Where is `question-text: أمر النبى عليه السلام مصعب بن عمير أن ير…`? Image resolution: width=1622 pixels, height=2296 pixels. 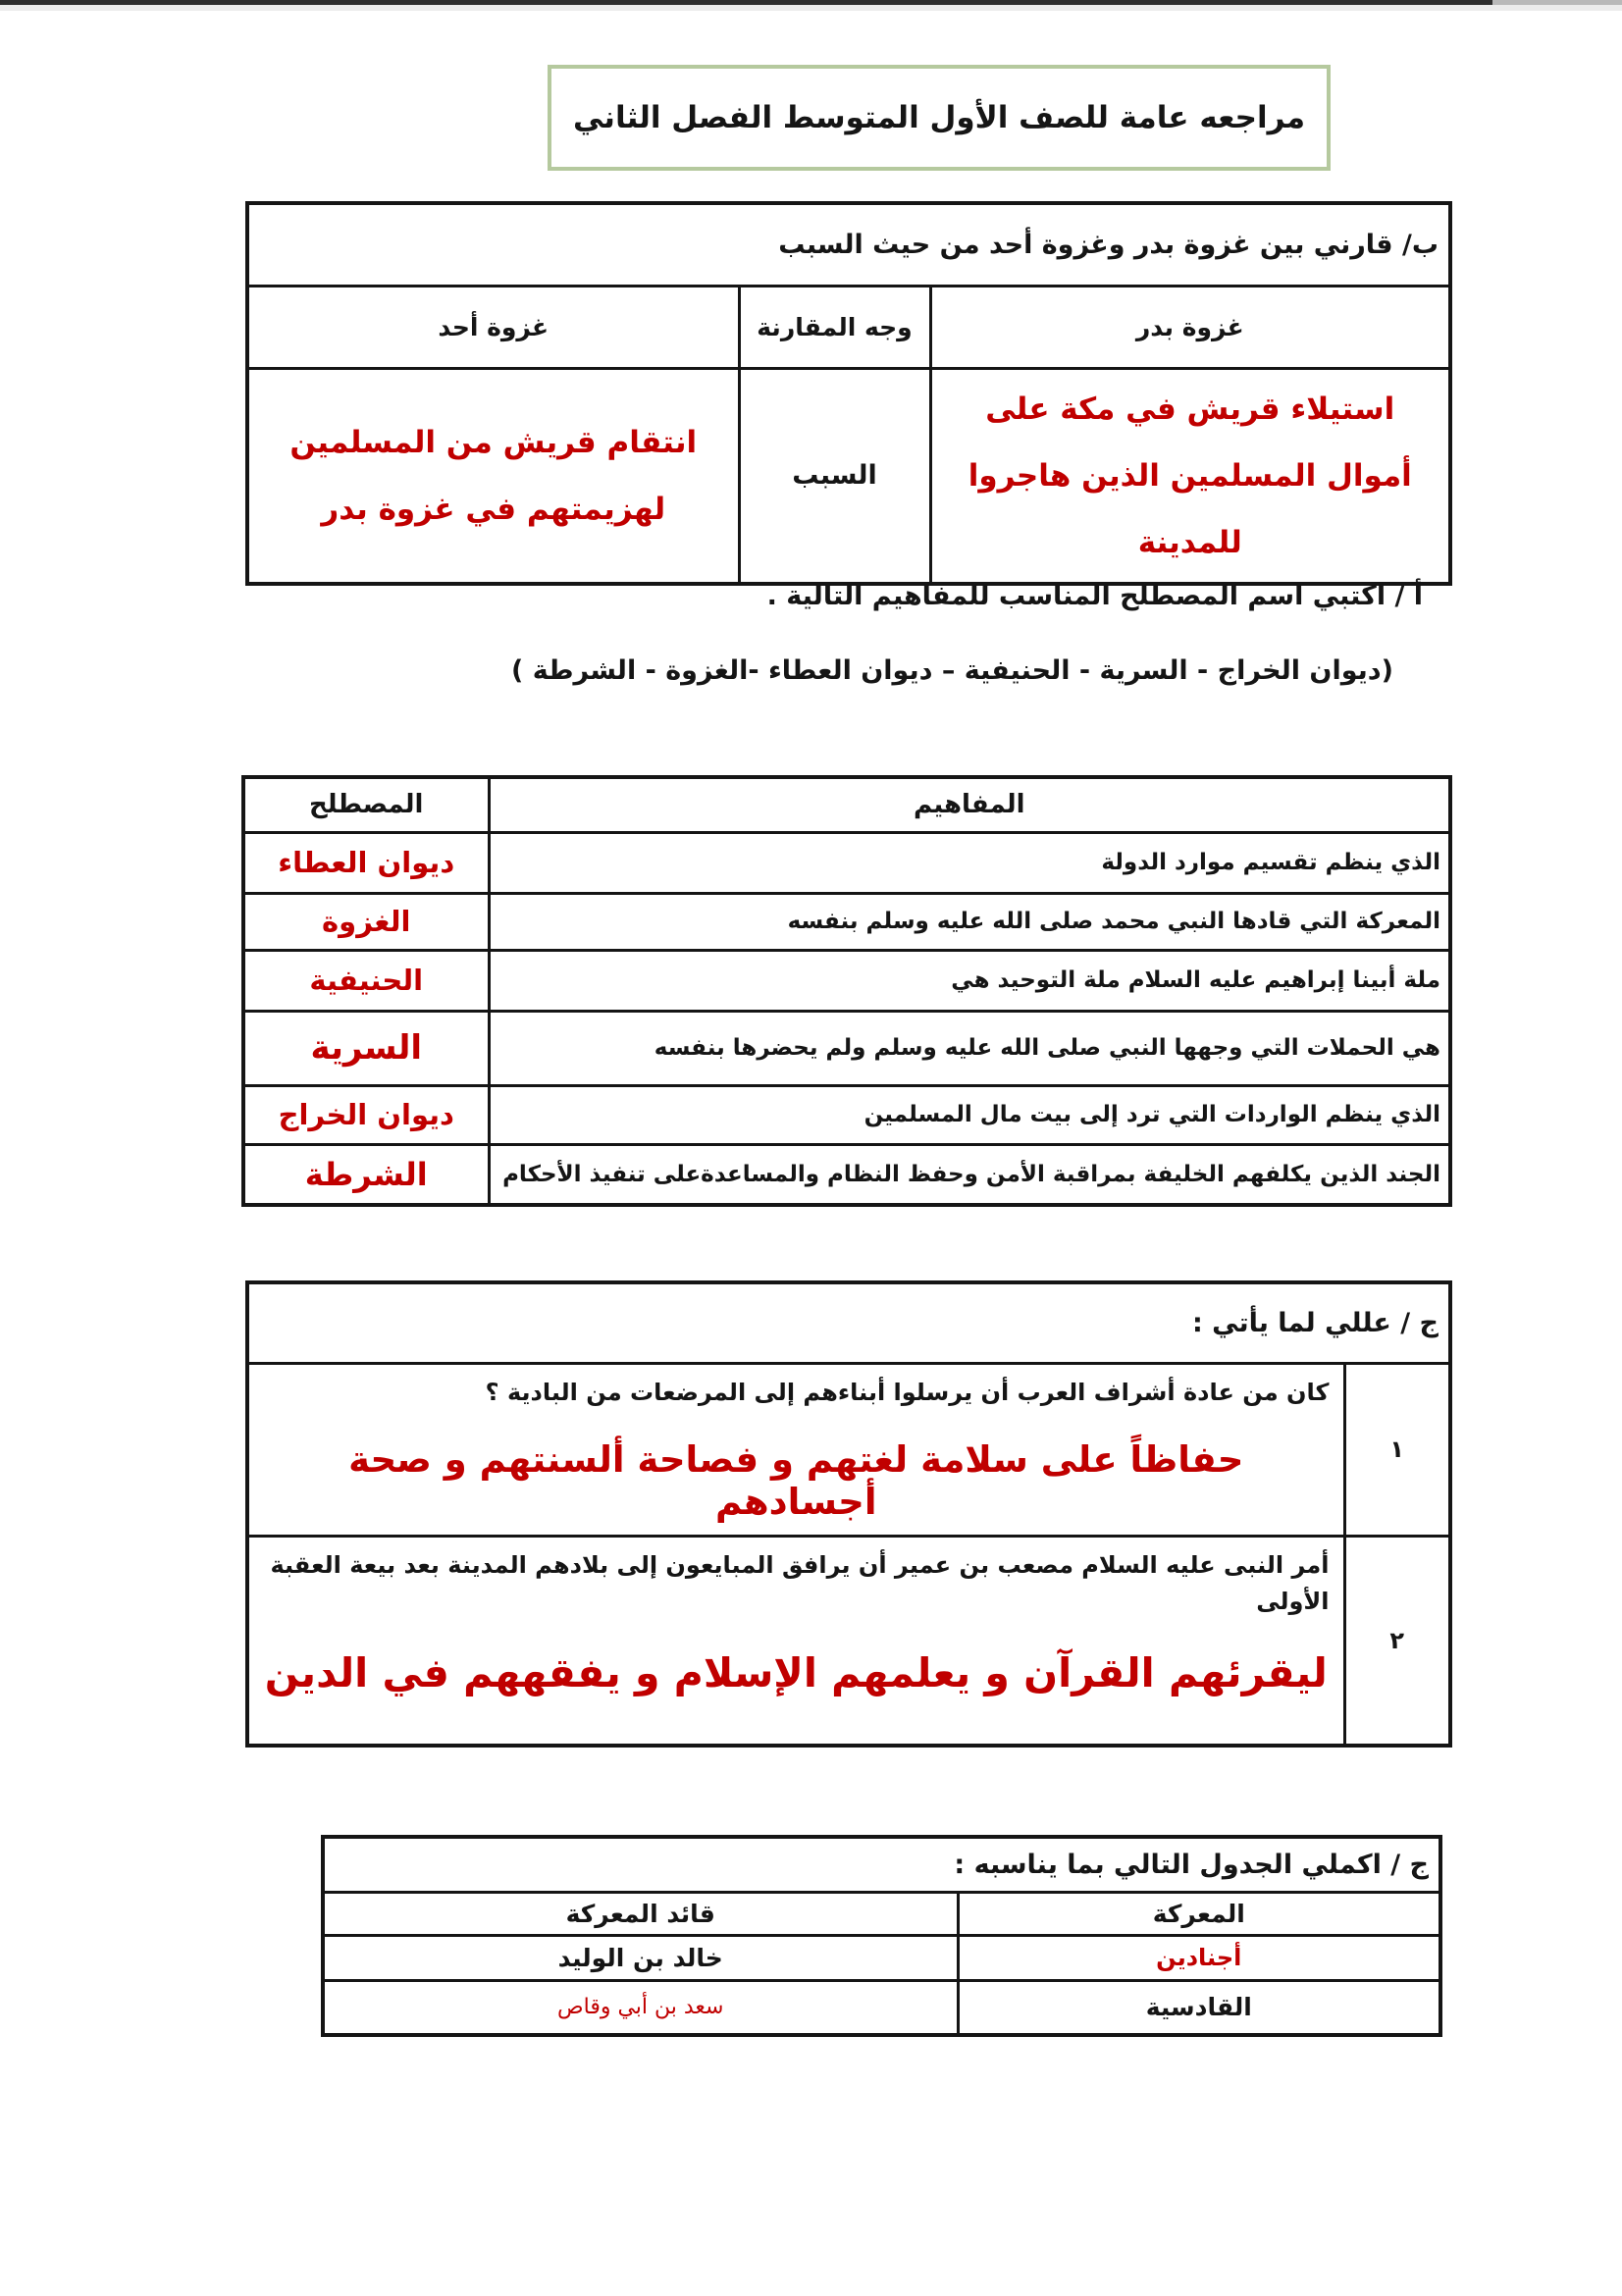 question-text: أمر النبى عليه السلام مصعب بن عمير أن ير… is located at coordinates (800, 1582).